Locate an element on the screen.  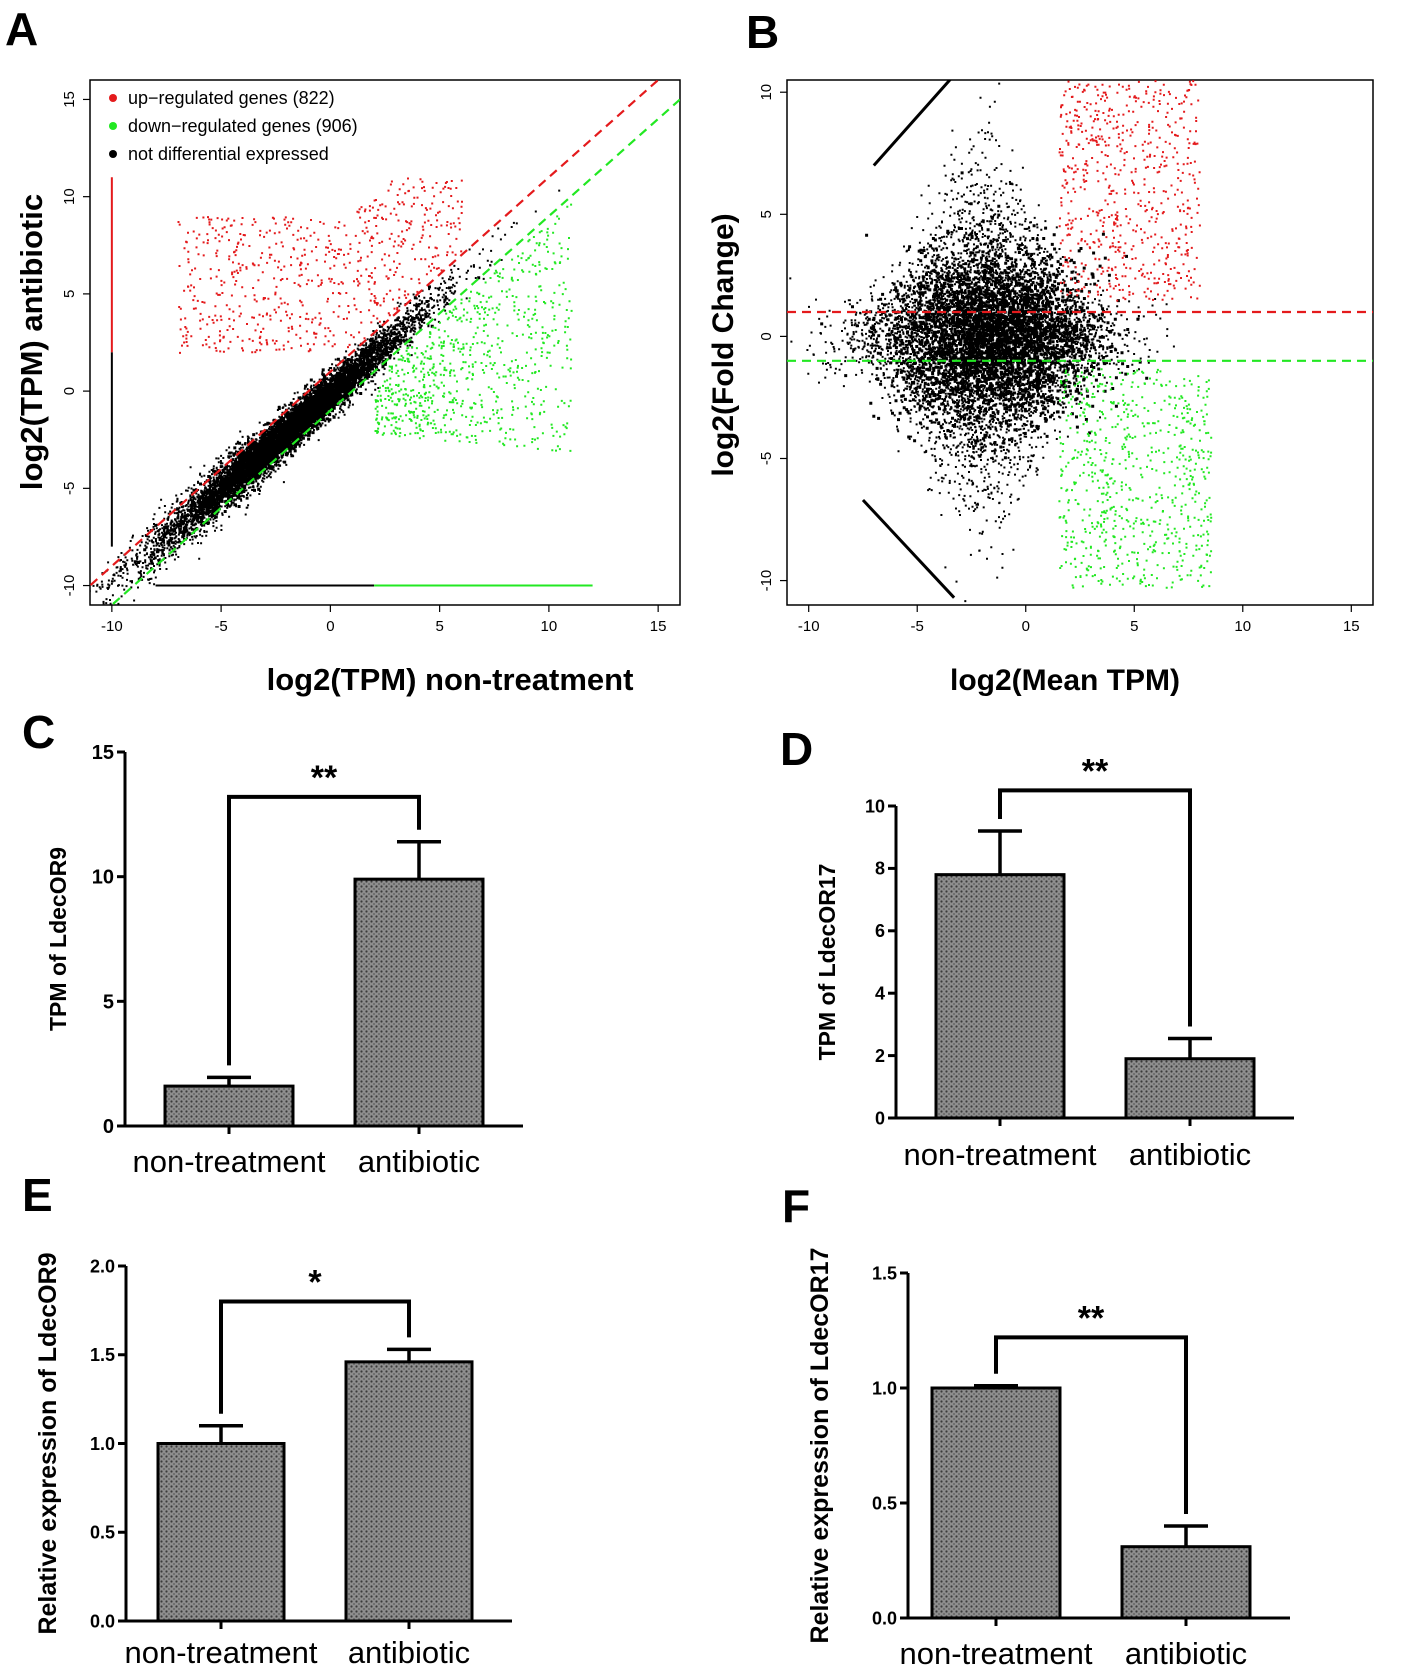
legend-marker-up is located at coordinates (113, 98).